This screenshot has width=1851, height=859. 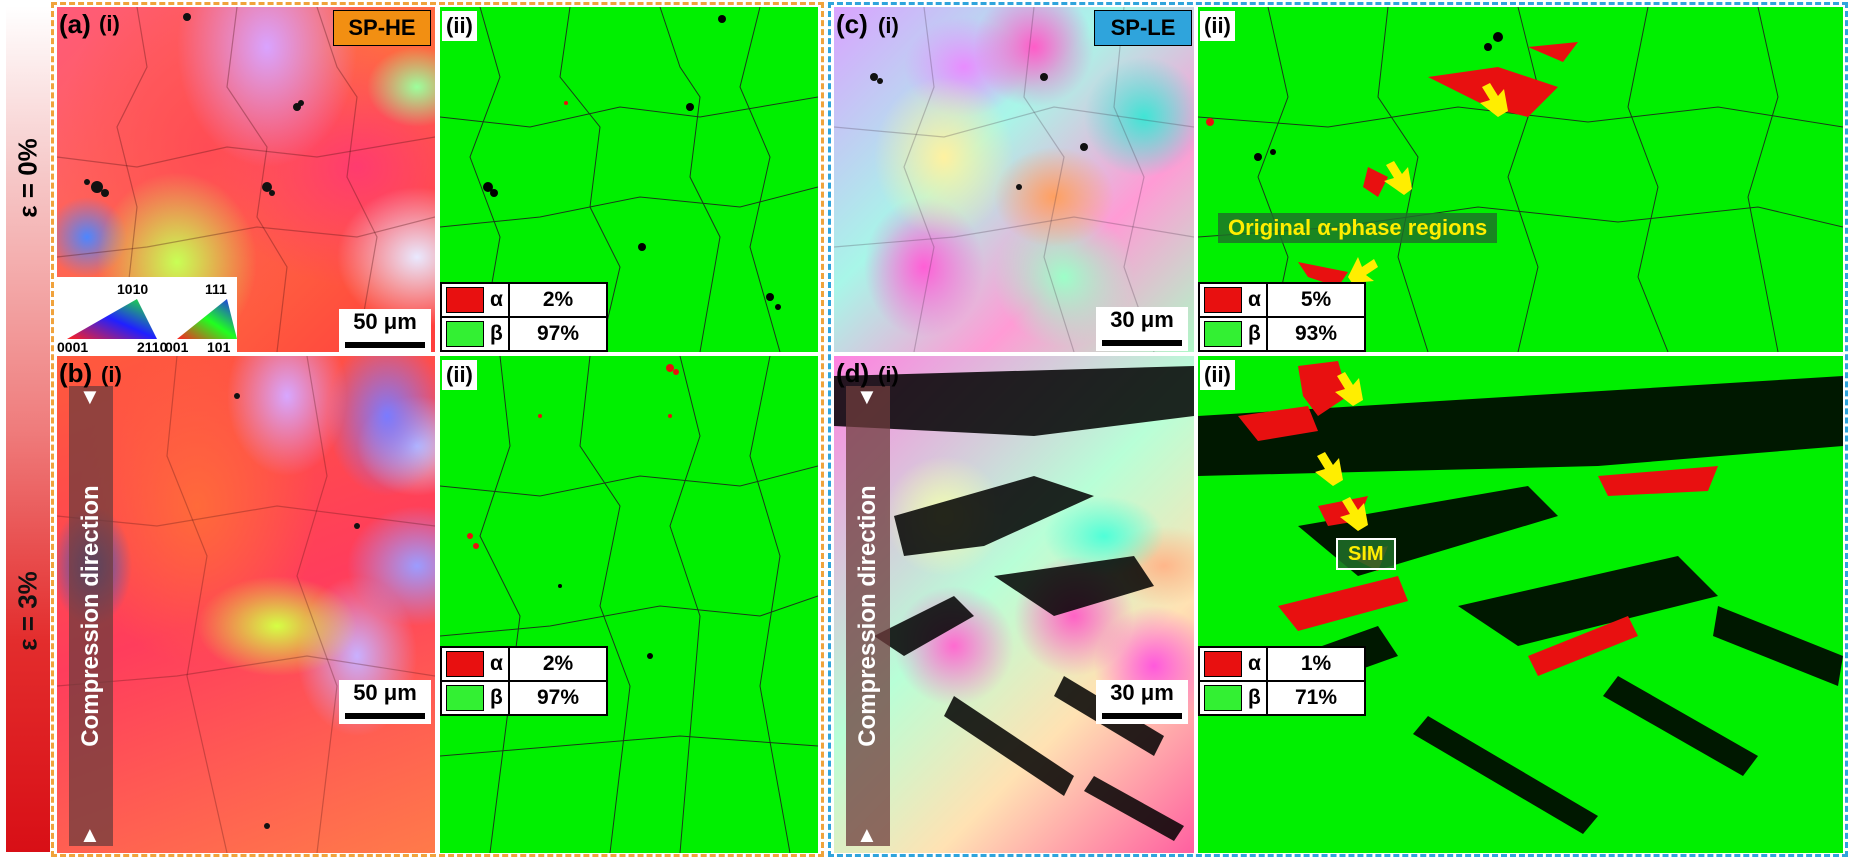 I want to click on panel-sub-a-i: (i), so click(x=109, y=23).